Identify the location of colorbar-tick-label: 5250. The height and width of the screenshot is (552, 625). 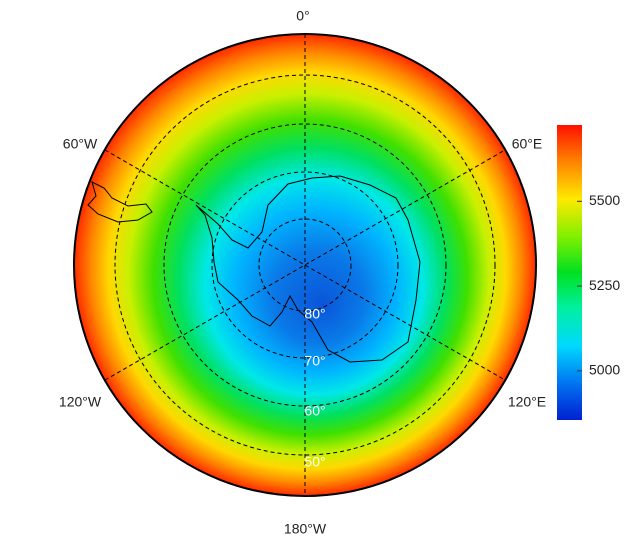
(604, 285).